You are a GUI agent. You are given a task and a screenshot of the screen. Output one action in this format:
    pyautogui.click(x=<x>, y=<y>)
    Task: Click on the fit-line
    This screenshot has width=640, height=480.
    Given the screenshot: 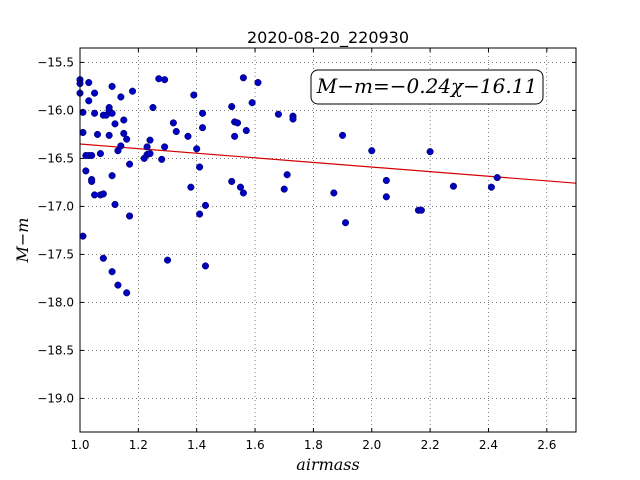 What is the action you would take?
    pyautogui.click(x=328, y=163)
    